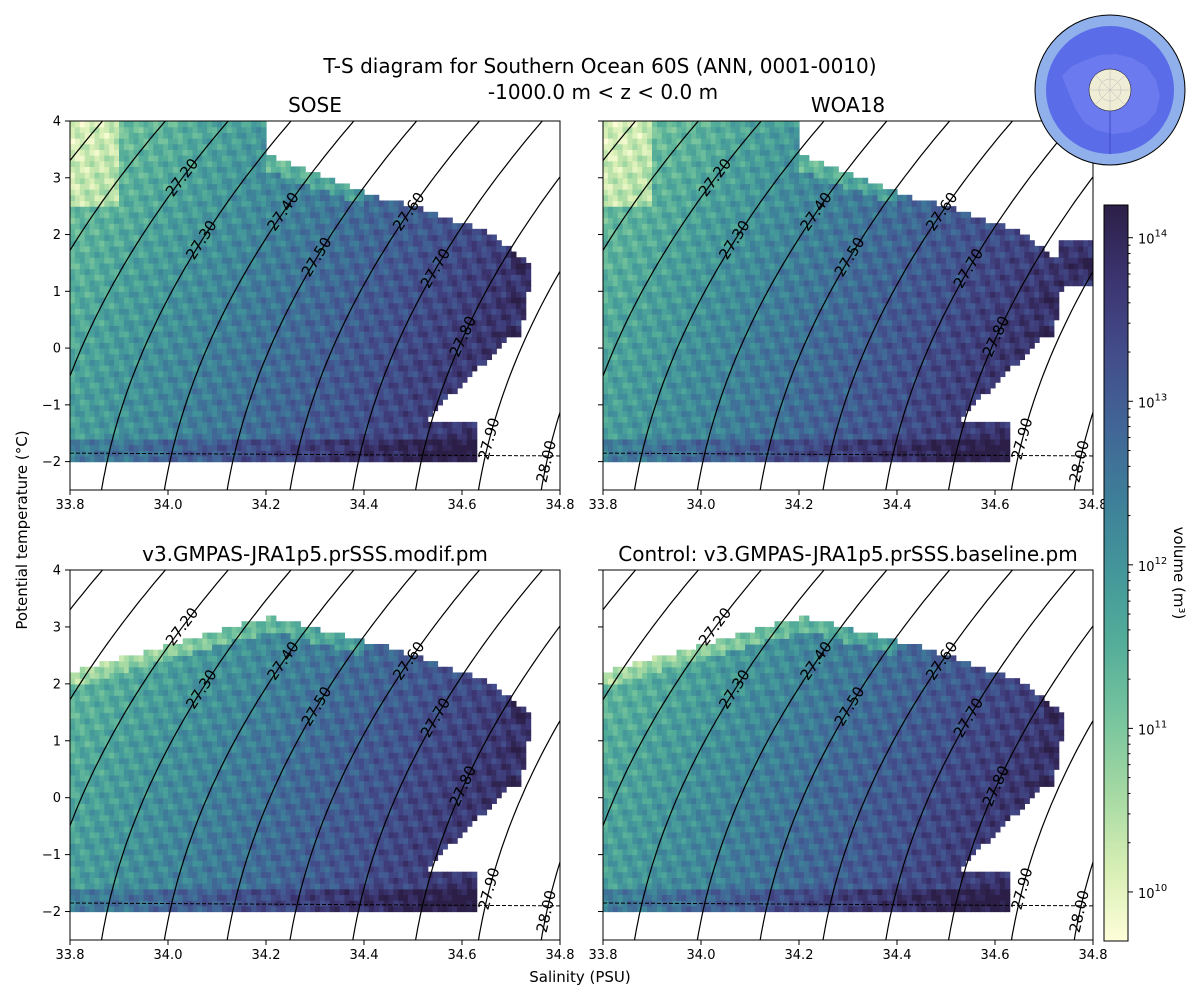 The image size is (1200, 1000). What do you see at coordinates (1152, 892) in the screenshot?
I see `colorbar-tick-label: 1010` at bounding box center [1152, 892].